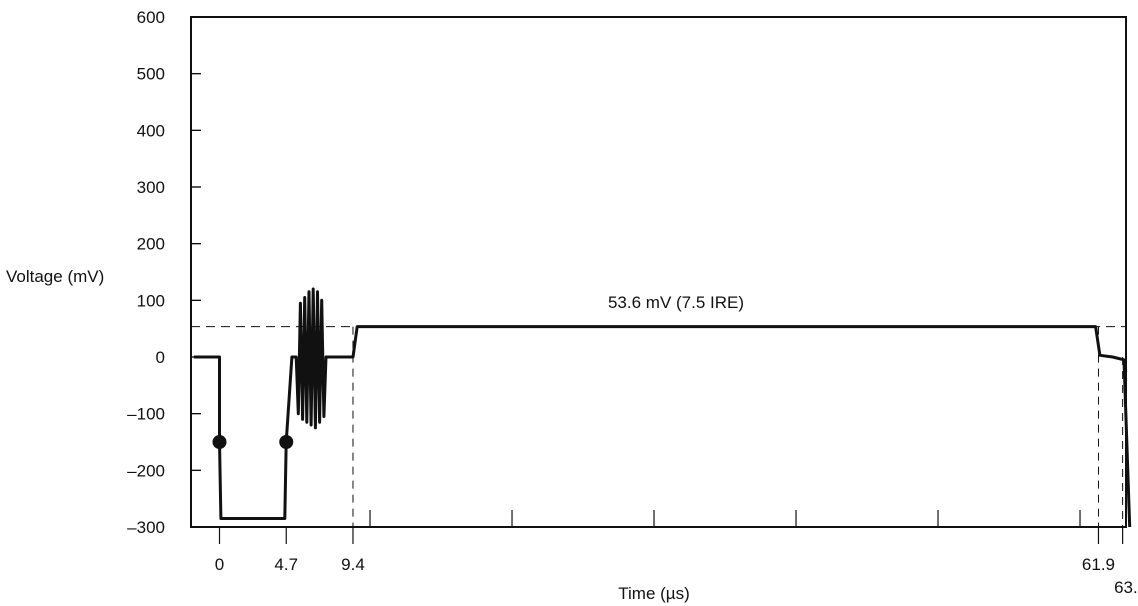  I want to click on y-tick-label: 600, so click(151, 17).